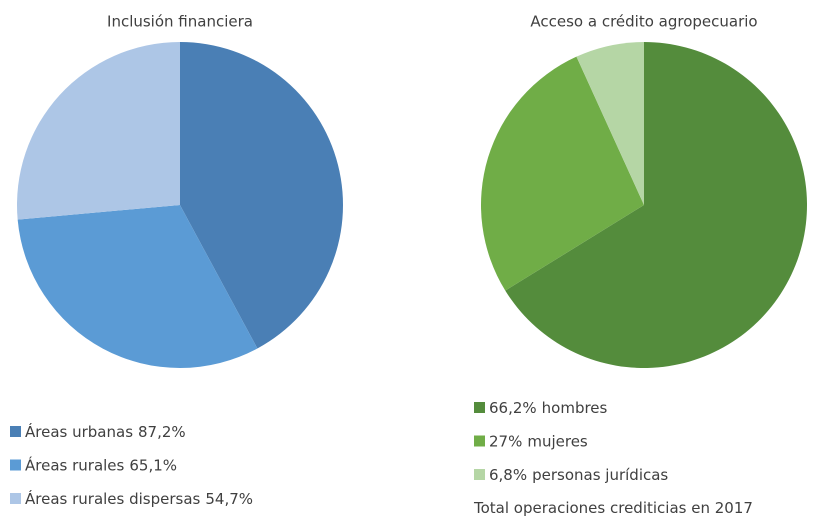 This screenshot has width=825, height=516. I want to click on legend-label: 66,2% hombres, so click(548, 408).